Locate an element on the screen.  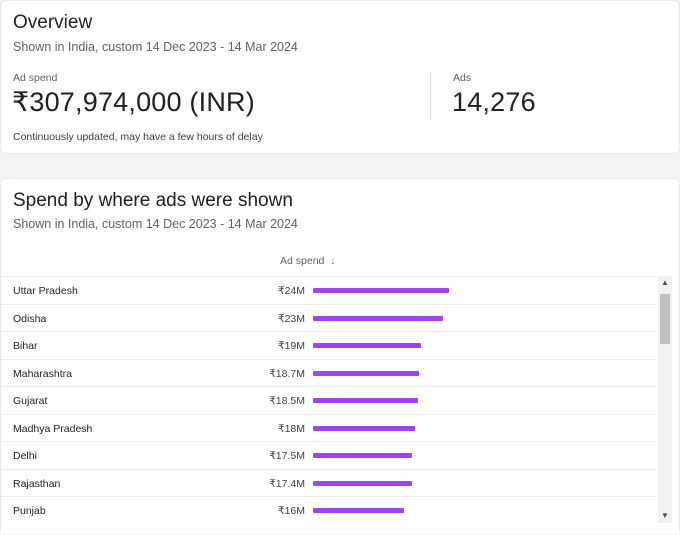
row-location-label: Punjab is located at coordinates (29, 511).